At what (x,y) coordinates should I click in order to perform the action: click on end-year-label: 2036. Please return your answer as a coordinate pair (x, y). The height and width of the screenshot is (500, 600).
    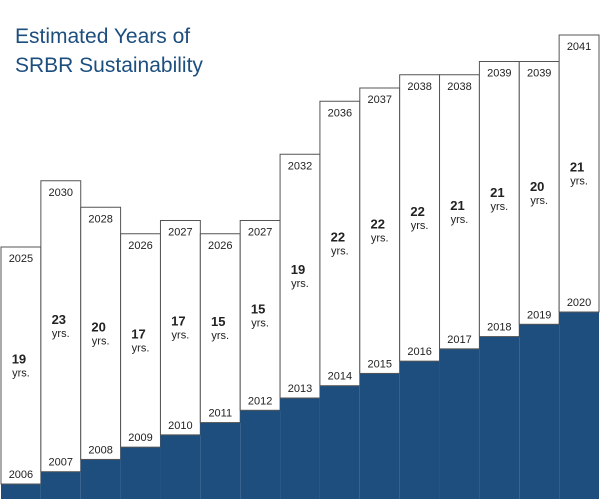
    Looking at the image, I should click on (340, 113).